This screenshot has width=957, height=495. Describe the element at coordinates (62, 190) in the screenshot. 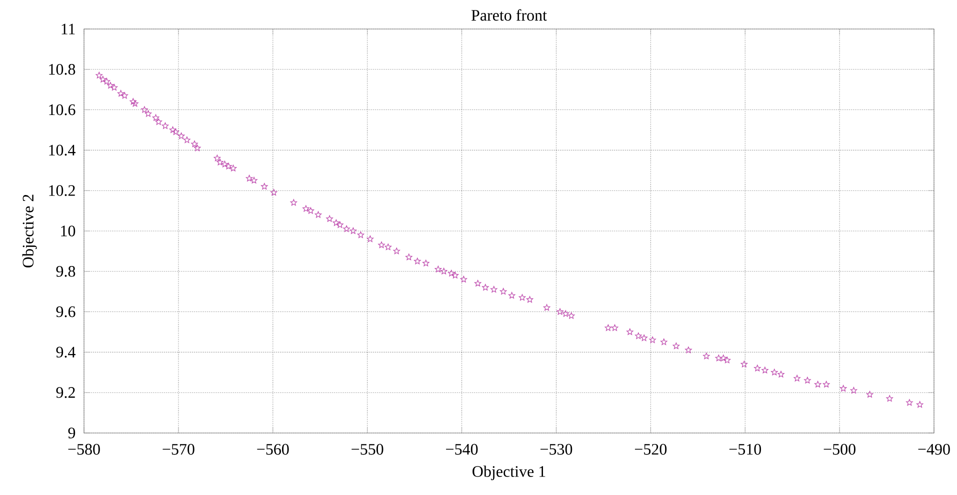

I see `y-tick-label: 10.2` at that location.